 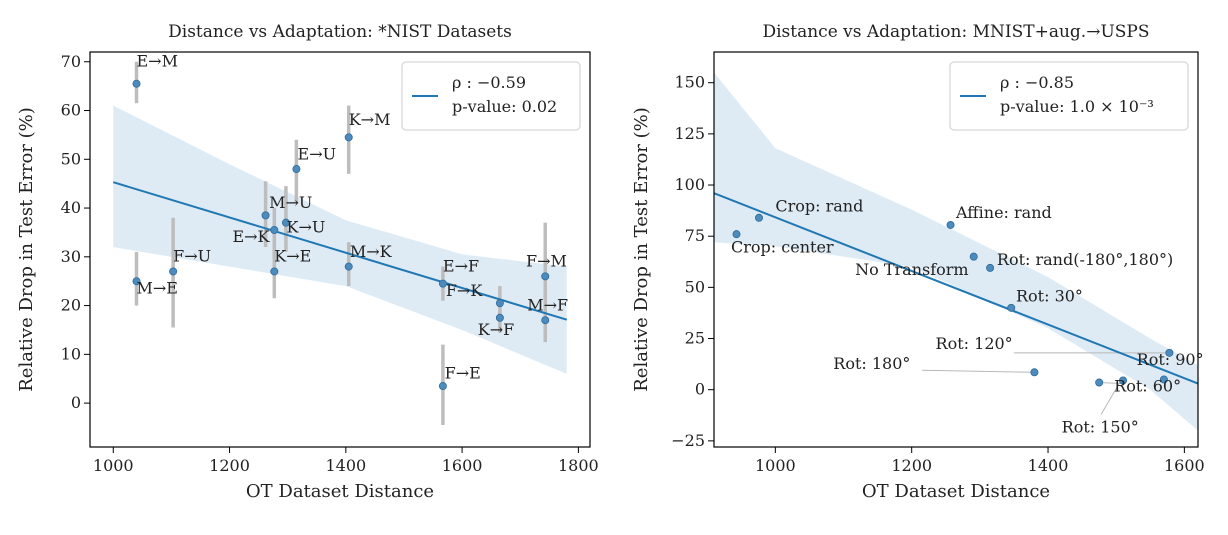 I want to click on point-label: Rot: 60°, so click(x=1147, y=386).